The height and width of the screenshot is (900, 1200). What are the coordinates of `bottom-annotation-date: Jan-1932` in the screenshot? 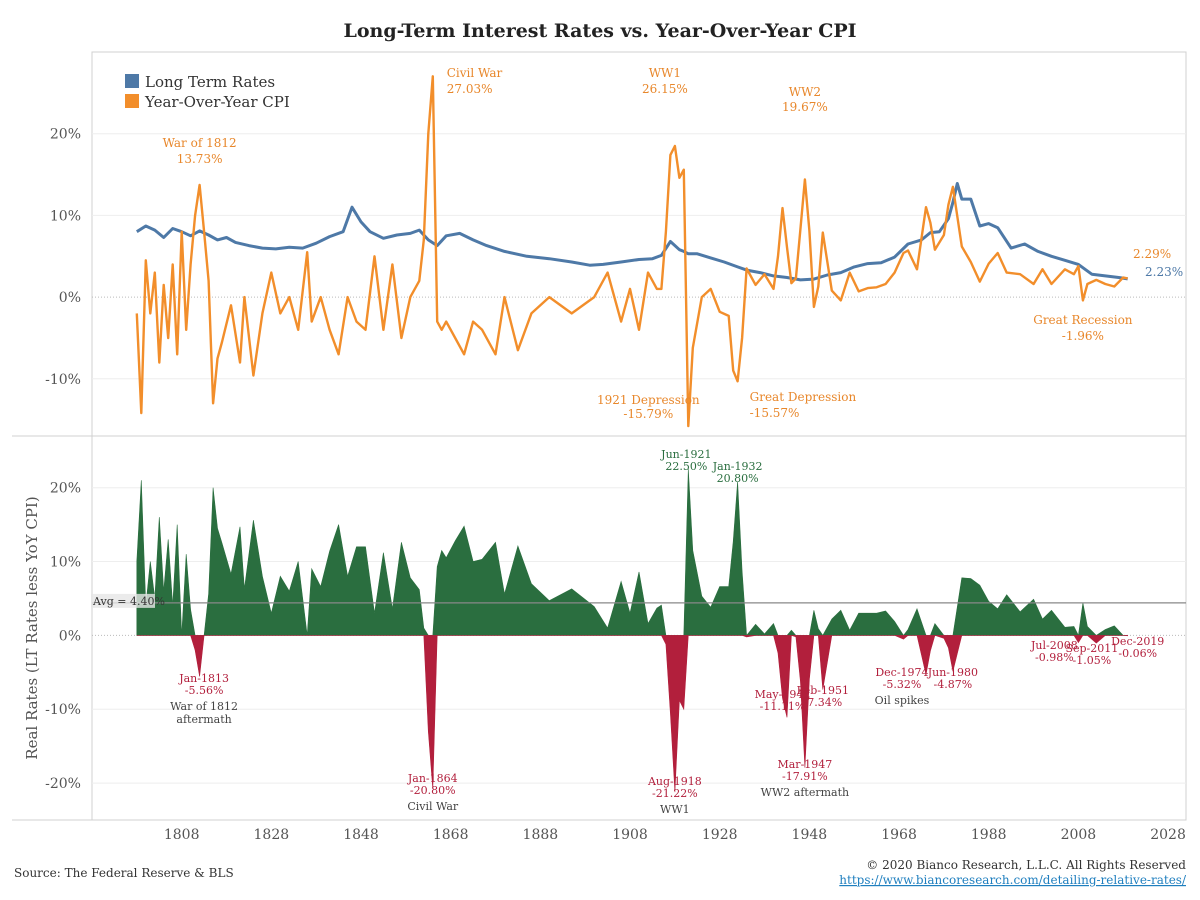 It's located at (737, 466).